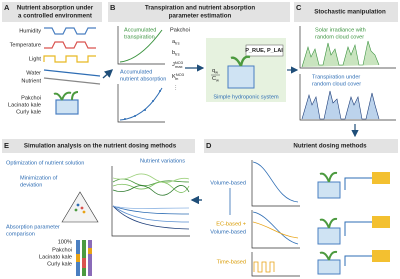  What do you see at coordinates (340, 30) in the screenshot?
I see `plot-label: Solar irradiance with` at bounding box center [340, 30].